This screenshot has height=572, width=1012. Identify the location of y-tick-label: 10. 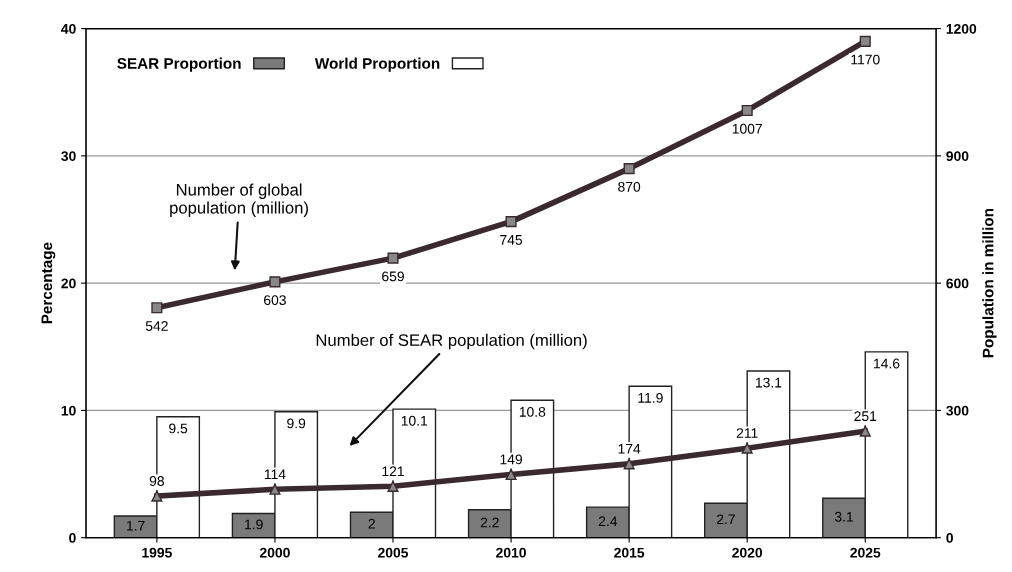
(68, 410).